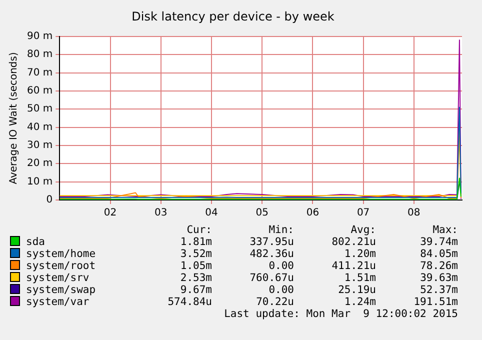 This screenshot has width=482, height=340. What do you see at coordinates (271, 242) in the screenshot?
I see `text: 337.95u` at bounding box center [271, 242].